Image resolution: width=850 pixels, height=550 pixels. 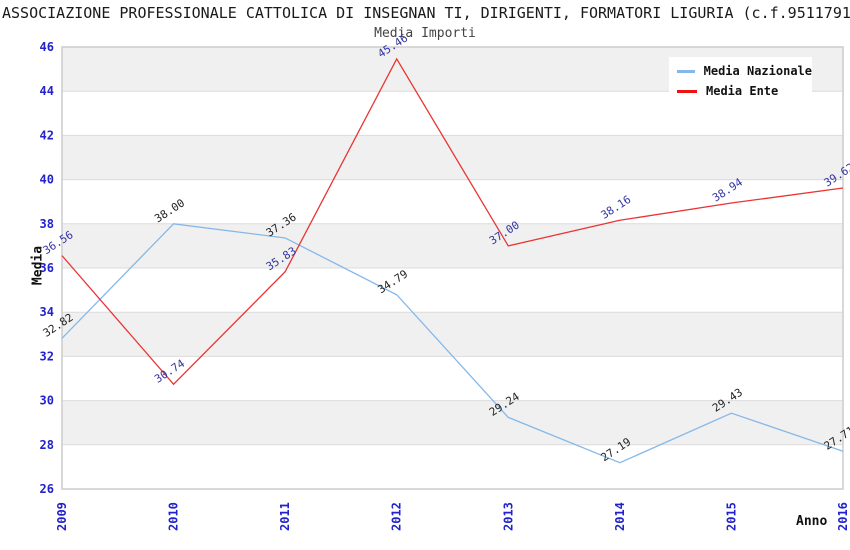 I want to click on x-tick-label: 2016, so click(x=843, y=516).